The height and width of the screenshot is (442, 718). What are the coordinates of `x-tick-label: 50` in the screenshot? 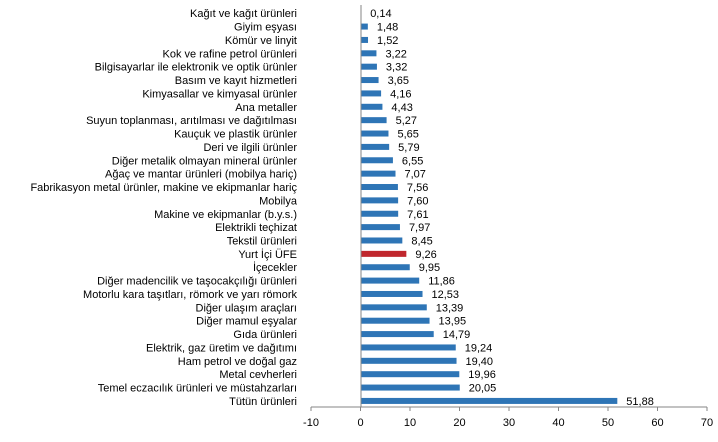 It's located at (608, 423).